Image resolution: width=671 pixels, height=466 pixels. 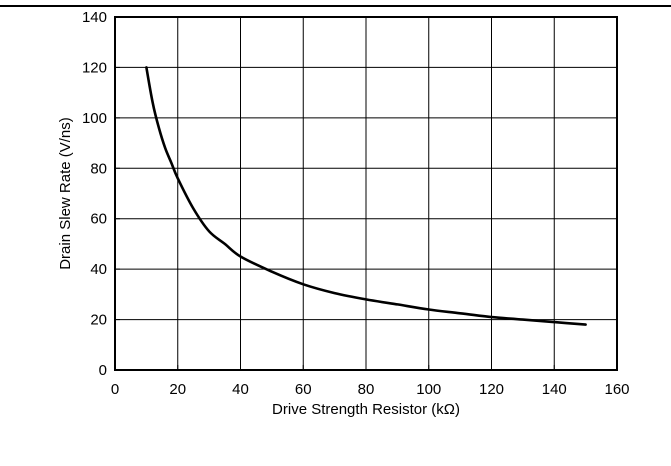 I want to click on x-axis-title: Drive Strength Resistor (kΩ), so click(x=366, y=409).